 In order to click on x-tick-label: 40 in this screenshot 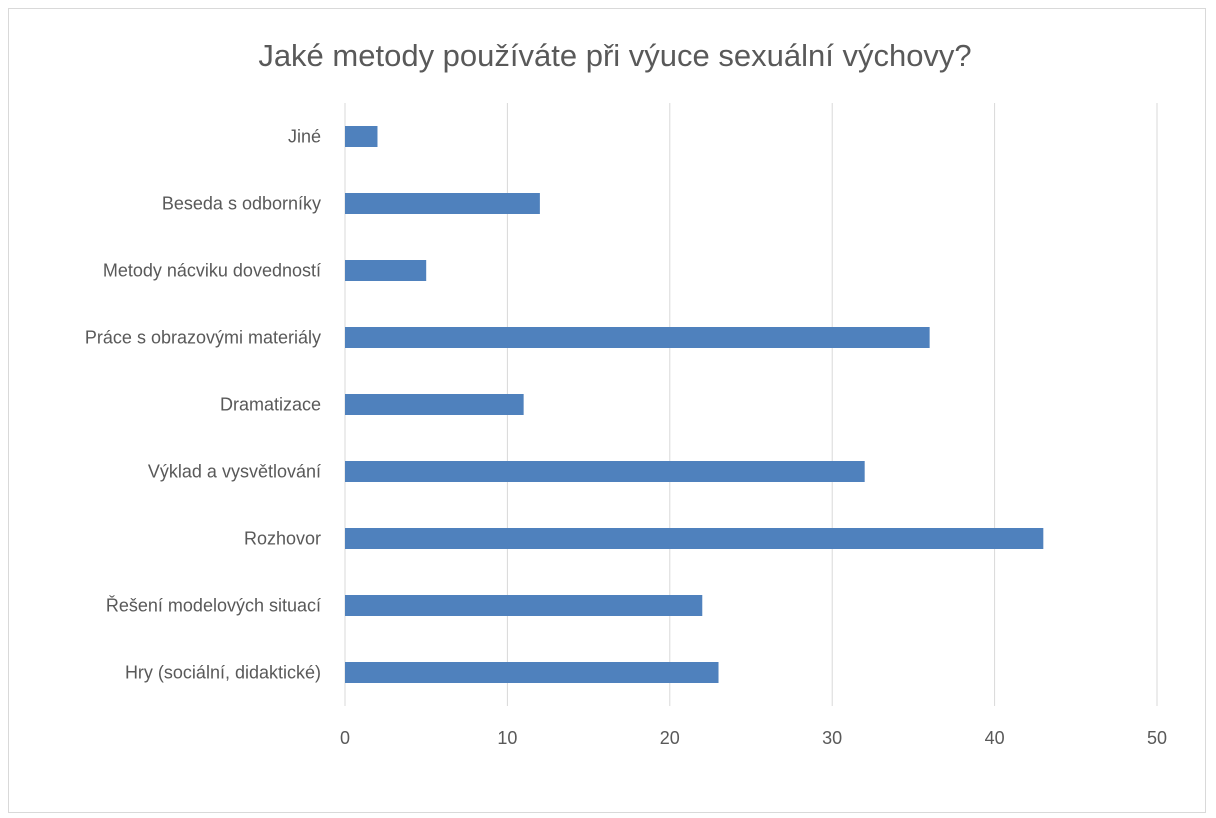, I will do `click(995, 738)`.